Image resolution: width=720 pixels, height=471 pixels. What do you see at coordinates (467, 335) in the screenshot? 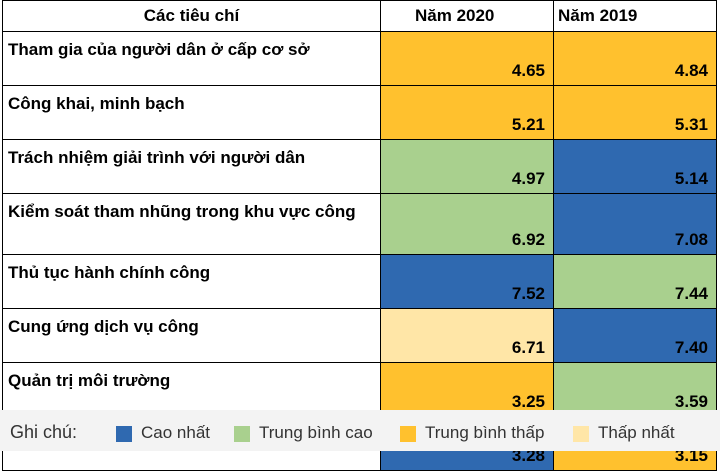
I see `score-2020-cell: 6.71` at bounding box center [467, 335].